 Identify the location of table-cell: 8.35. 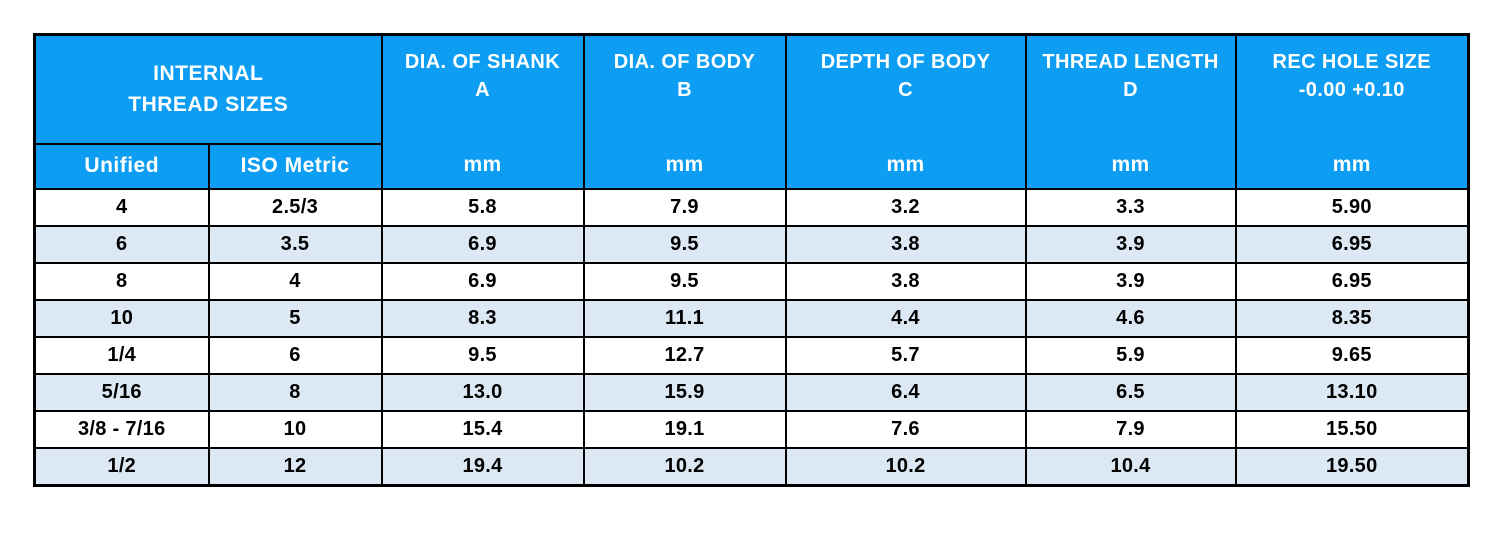
(1352, 318).